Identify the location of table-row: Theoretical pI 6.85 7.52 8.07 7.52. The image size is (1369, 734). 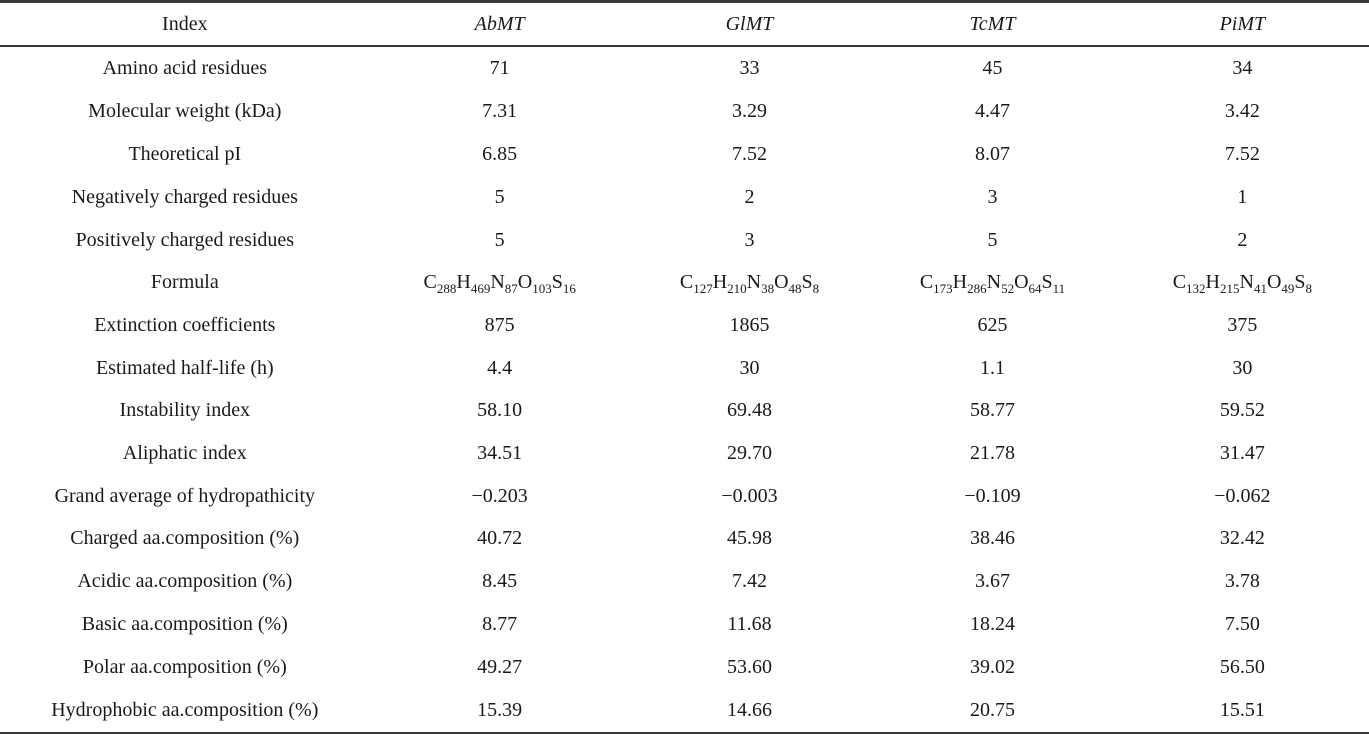
(684, 154).